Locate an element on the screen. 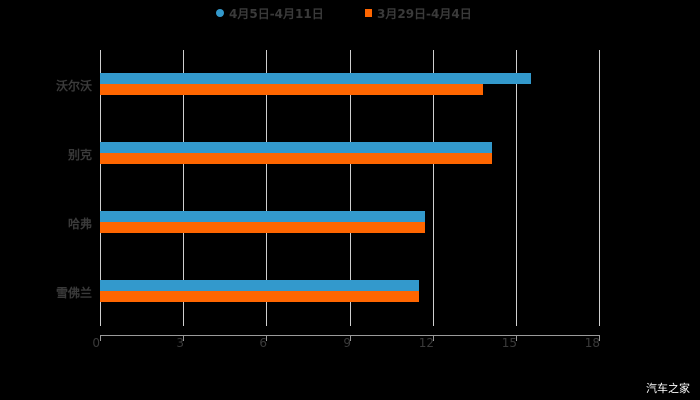 The height and width of the screenshot is (400, 700). x-tick-label: 15 is located at coordinates (509, 343).